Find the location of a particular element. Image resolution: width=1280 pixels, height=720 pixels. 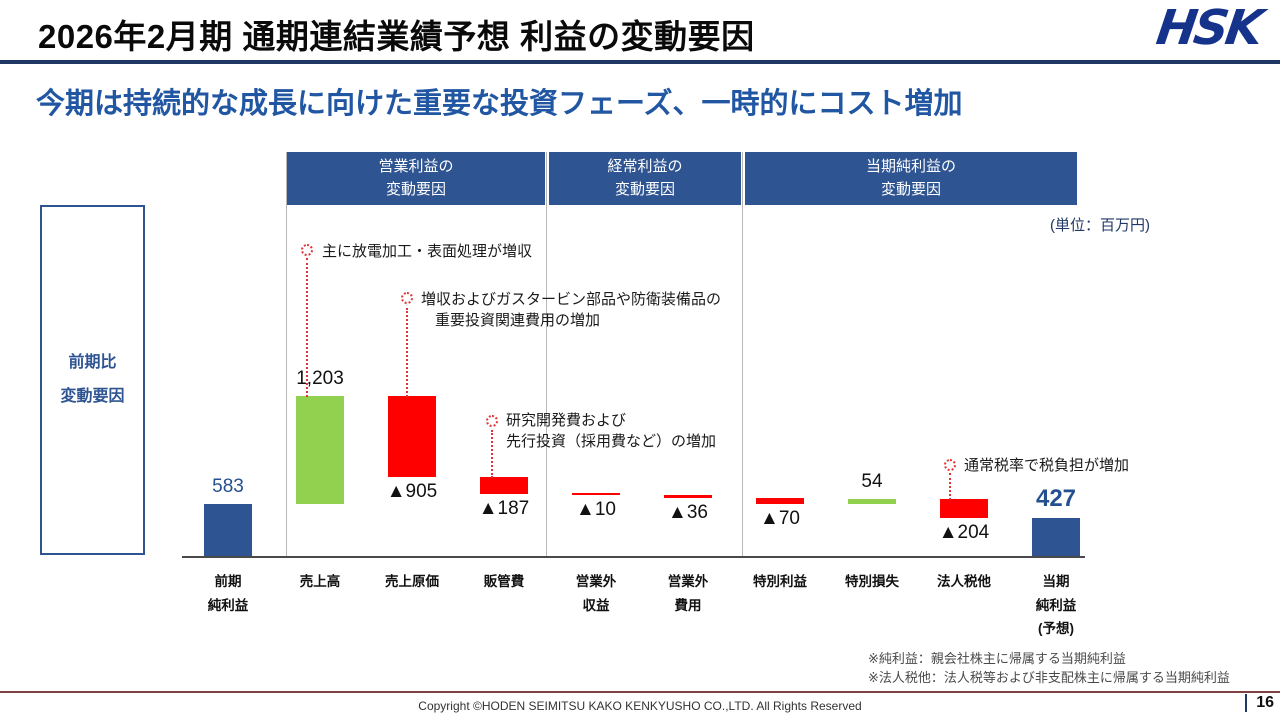

chart-column-1: 1,203 売上高 is located at coordinates (320, 394).